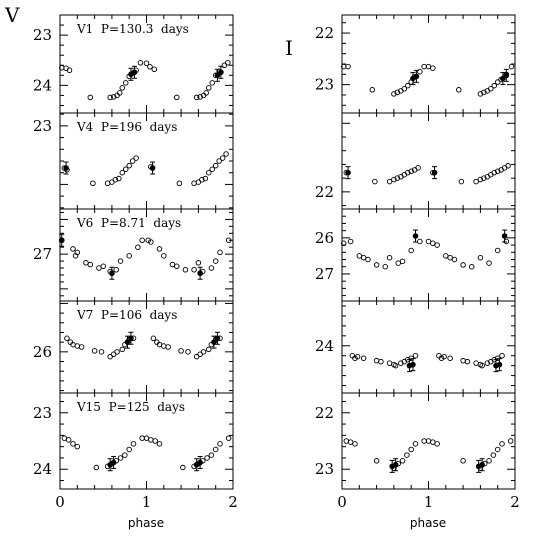 This screenshot has height=545, width=545. What do you see at coordinates (42, 126) in the screenshot?
I see `y-tick-label: 23` at bounding box center [42, 126].